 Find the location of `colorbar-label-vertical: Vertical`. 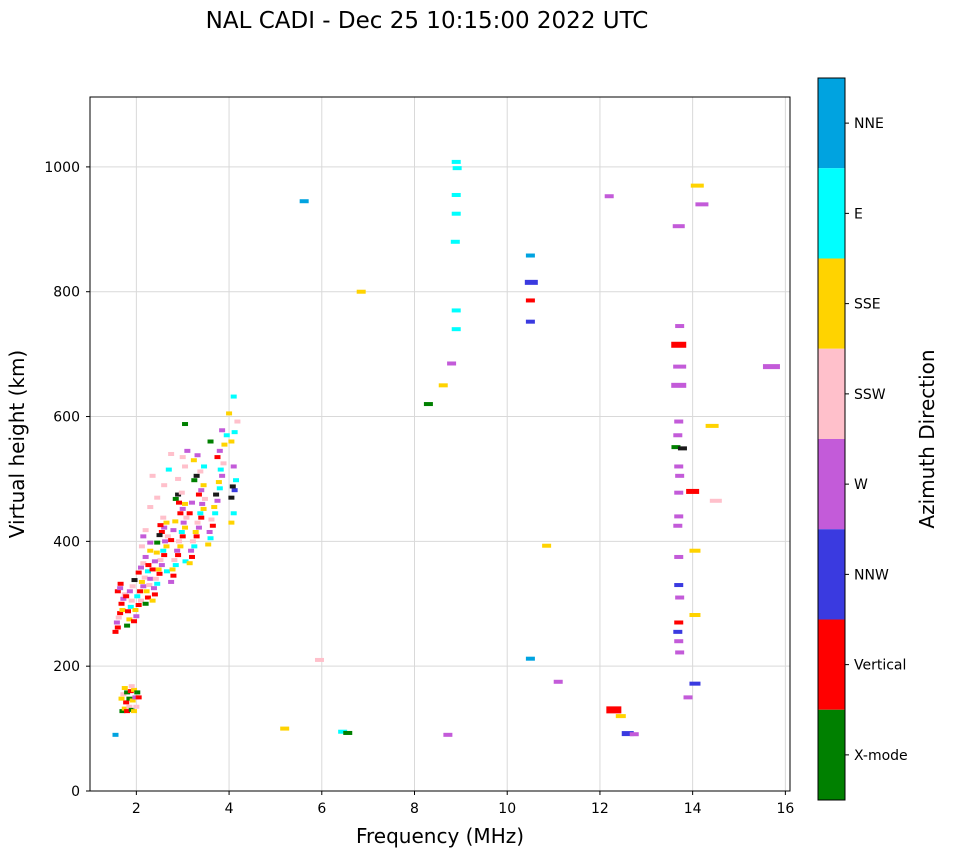

colorbar-label-vertical: Vertical is located at coordinates (880, 666).